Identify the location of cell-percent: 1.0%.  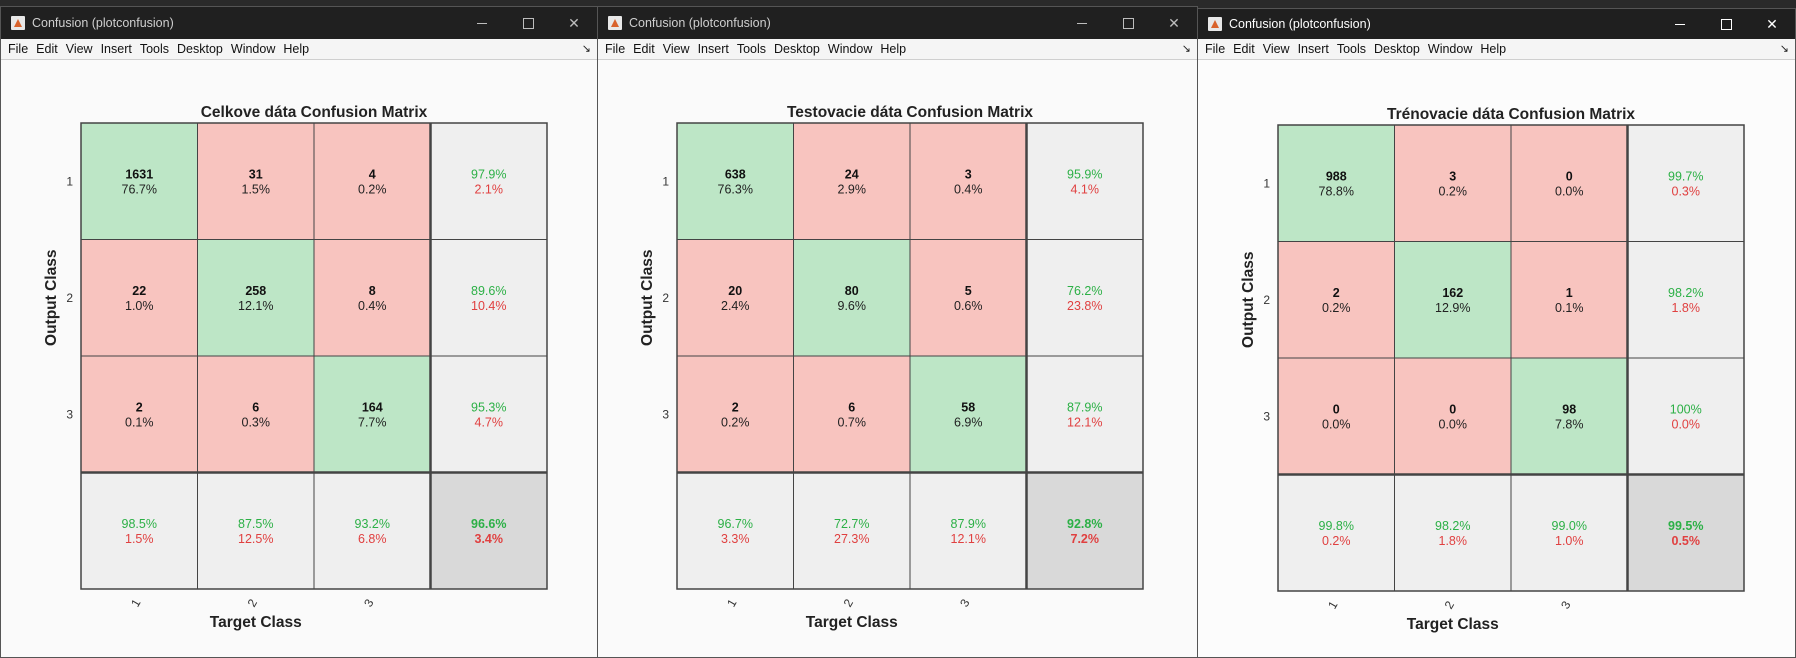
(139, 306).